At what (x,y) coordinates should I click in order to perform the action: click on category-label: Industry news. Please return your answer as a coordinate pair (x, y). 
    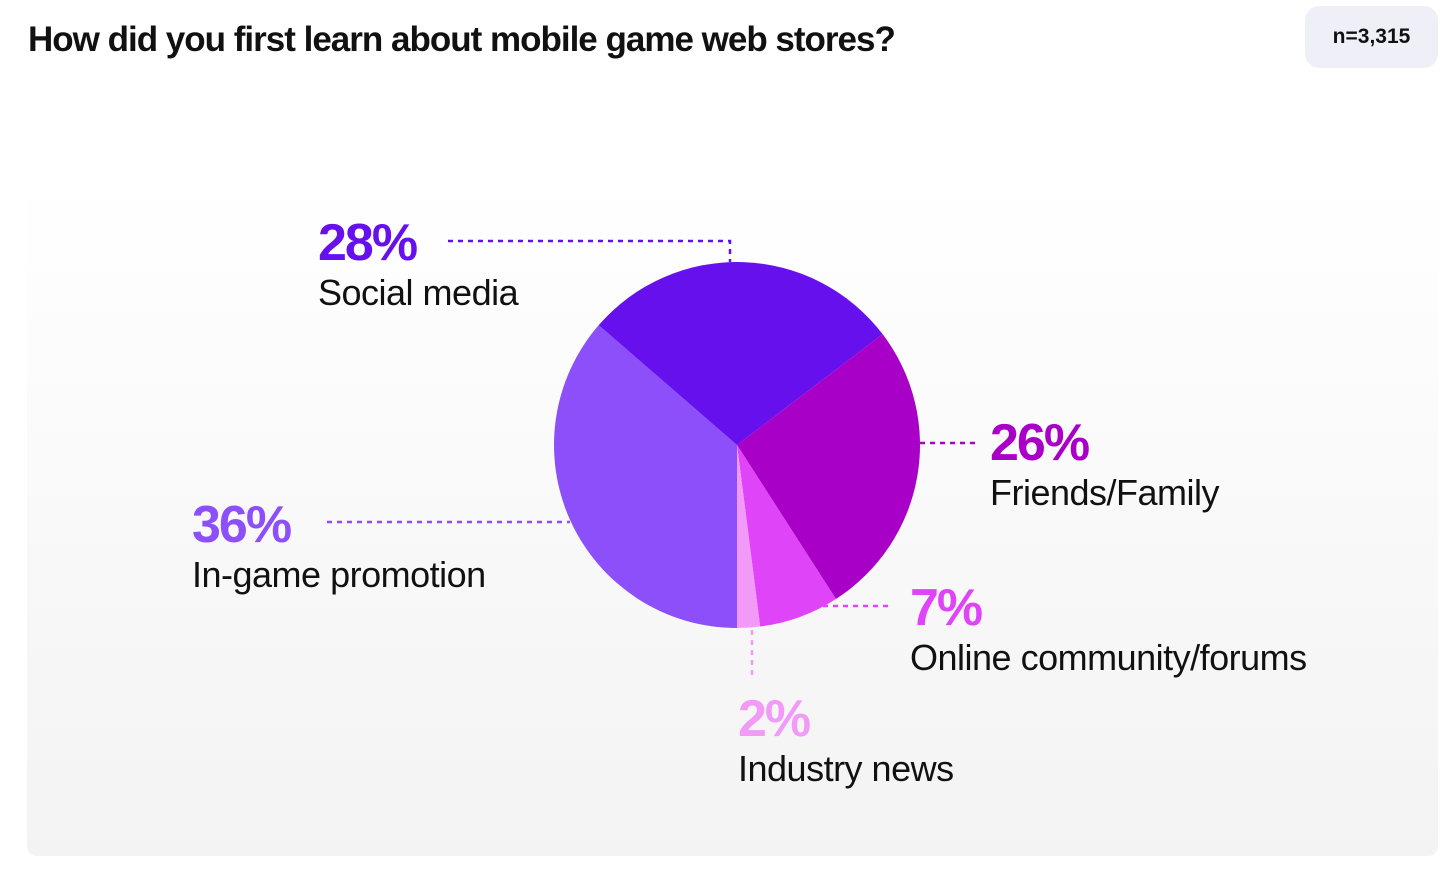
    Looking at the image, I should click on (846, 768).